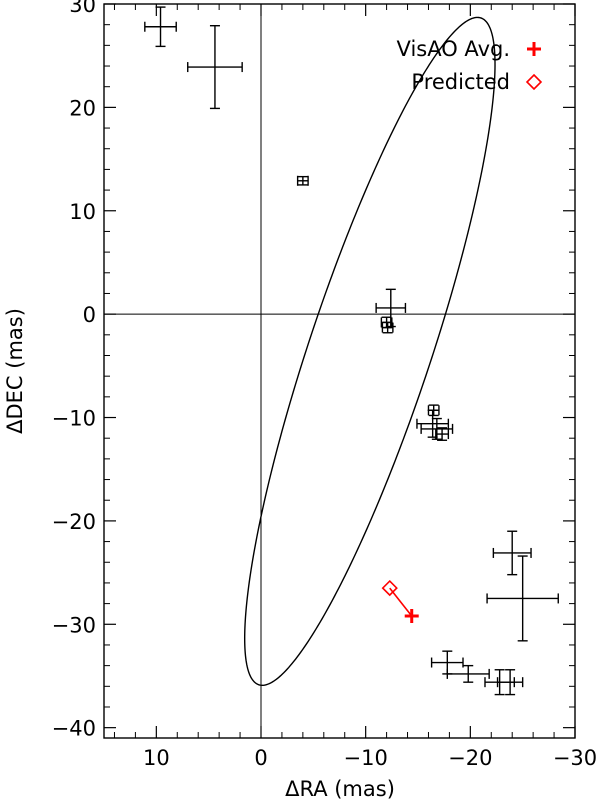 Image resolution: width=603 pixels, height=803 pixels. Describe the element at coordinates (453, 49) in the screenshot. I see `legend-label-visao: VisAO Avg.` at that location.